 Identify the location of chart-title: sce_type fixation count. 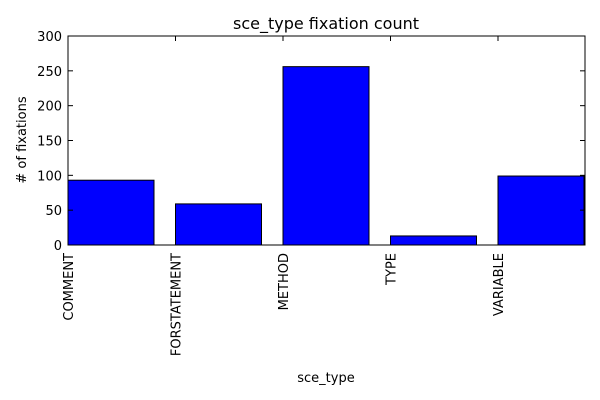
(326, 24).